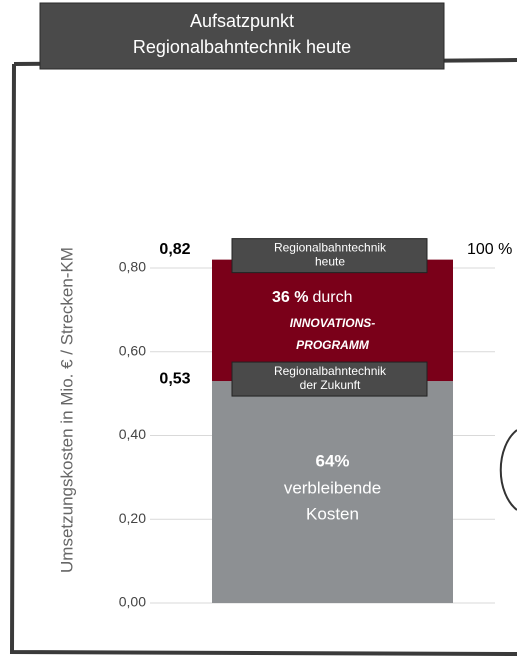 Image resolution: width=517 pixels, height=658 pixels. I want to click on segment-label: 36 %, so click(290, 297).